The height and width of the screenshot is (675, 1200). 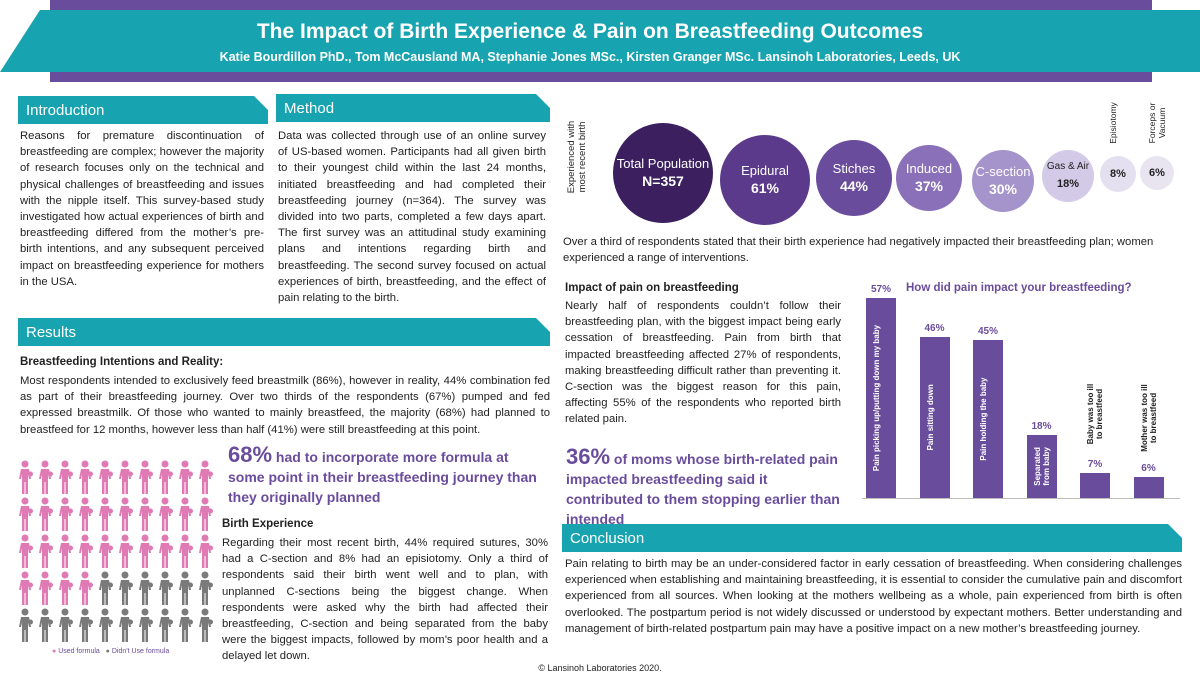 I want to click on circle-episiotomy: 8%, so click(x=1118, y=174).